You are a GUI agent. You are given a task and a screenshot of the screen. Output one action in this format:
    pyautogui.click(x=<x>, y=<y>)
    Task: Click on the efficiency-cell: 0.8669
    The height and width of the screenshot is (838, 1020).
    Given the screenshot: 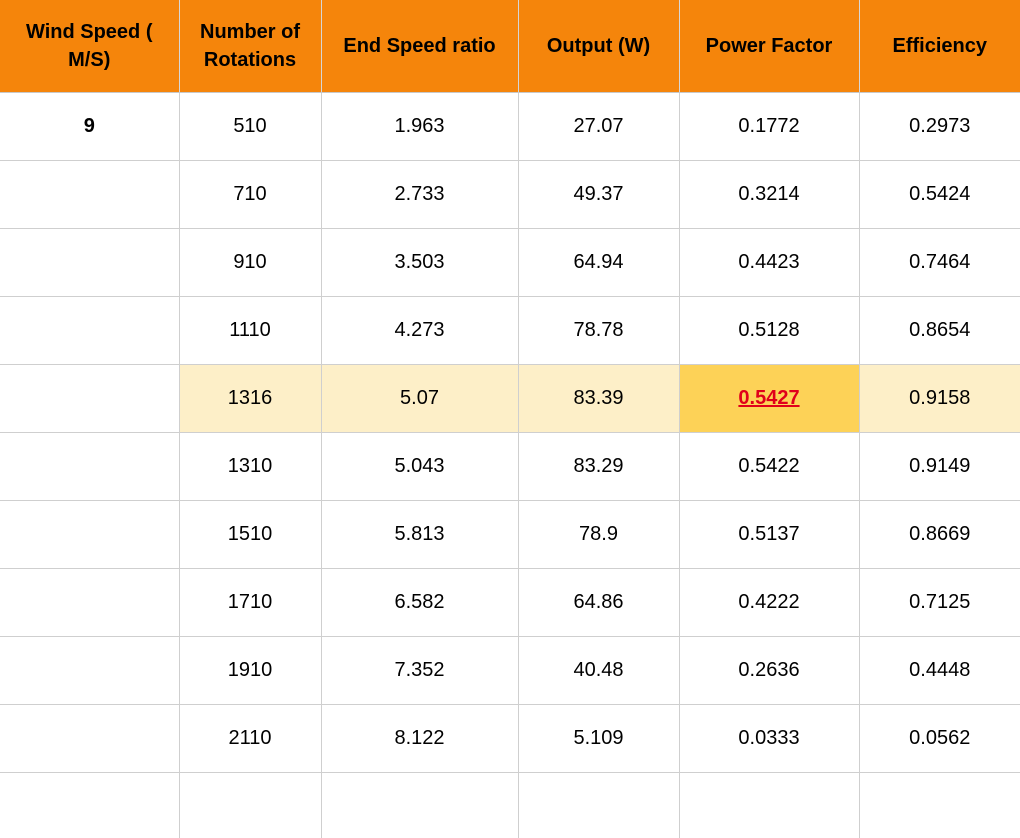 What is the action you would take?
    pyautogui.click(x=939, y=534)
    